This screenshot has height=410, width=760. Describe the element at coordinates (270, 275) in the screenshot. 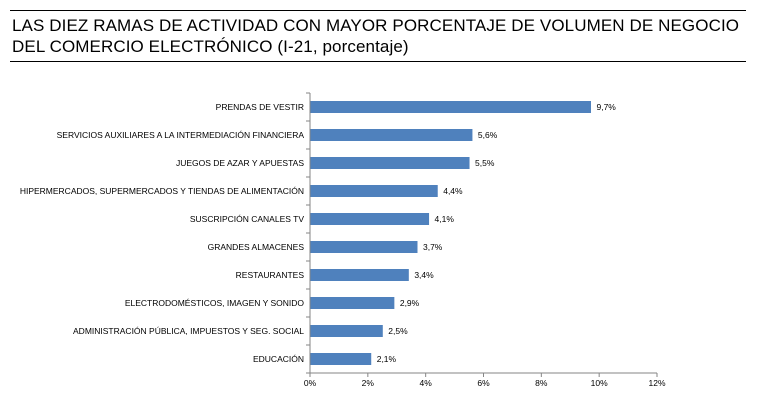

I see `category-label: RESTAURANTES` at that location.